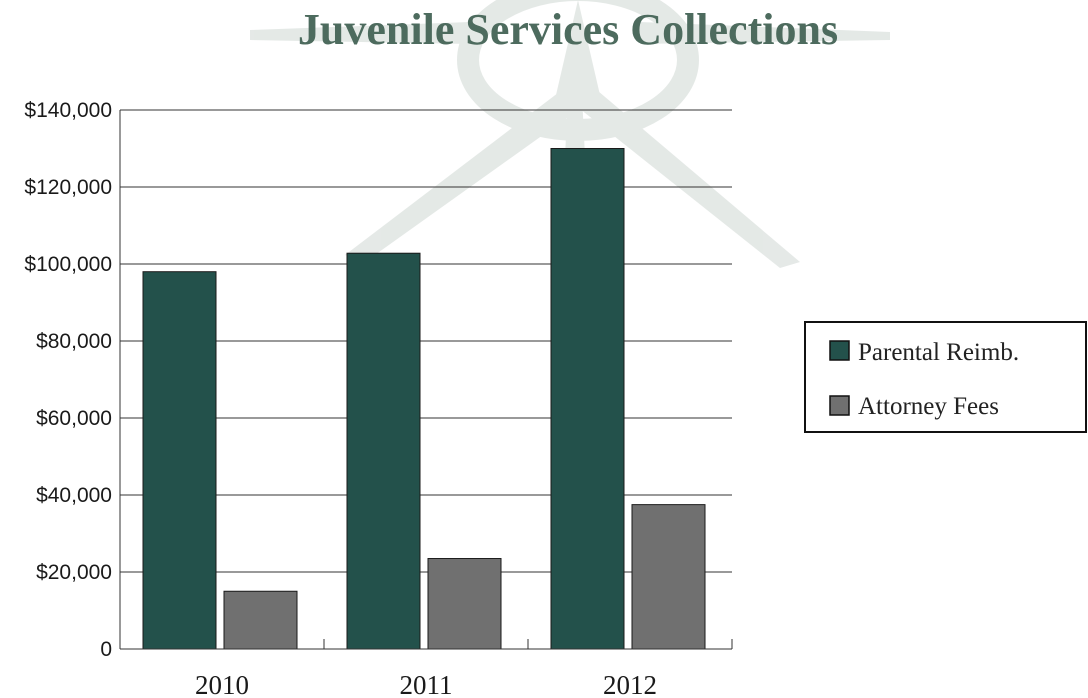  Describe the element at coordinates (765, 33) in the screenshot. I see `watermark-bar-right` at that location.